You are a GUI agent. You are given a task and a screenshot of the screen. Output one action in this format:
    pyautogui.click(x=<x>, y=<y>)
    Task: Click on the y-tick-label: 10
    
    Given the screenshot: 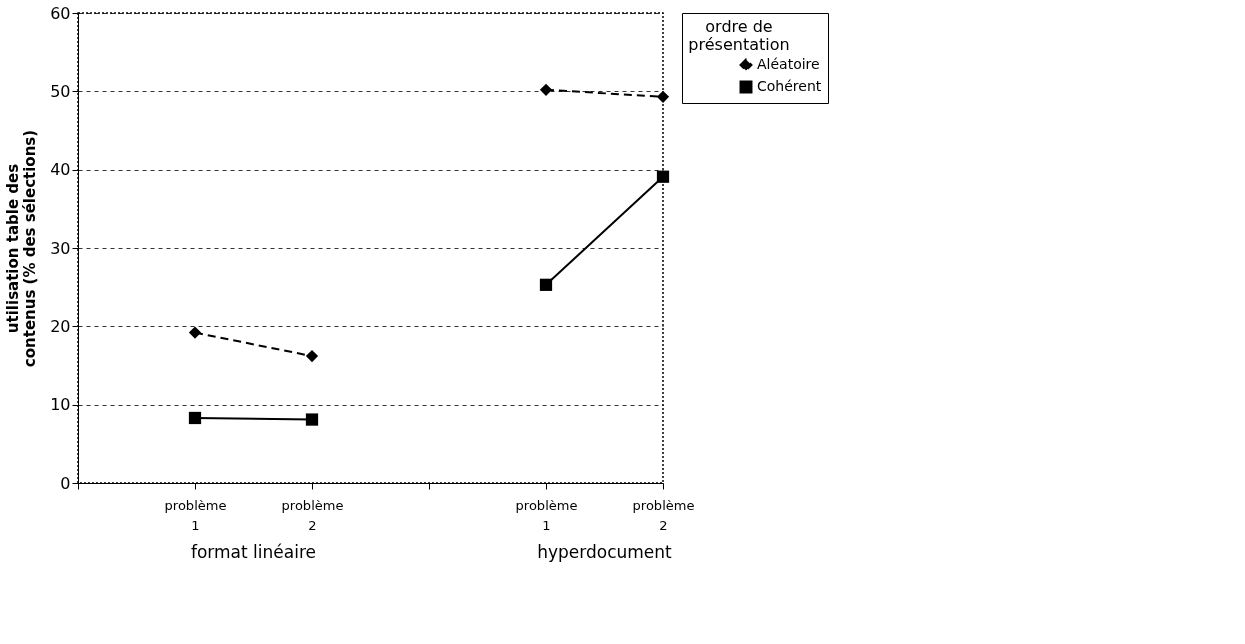 What is the action you would take?
    pyautogui.click(x=60, y=405)
    